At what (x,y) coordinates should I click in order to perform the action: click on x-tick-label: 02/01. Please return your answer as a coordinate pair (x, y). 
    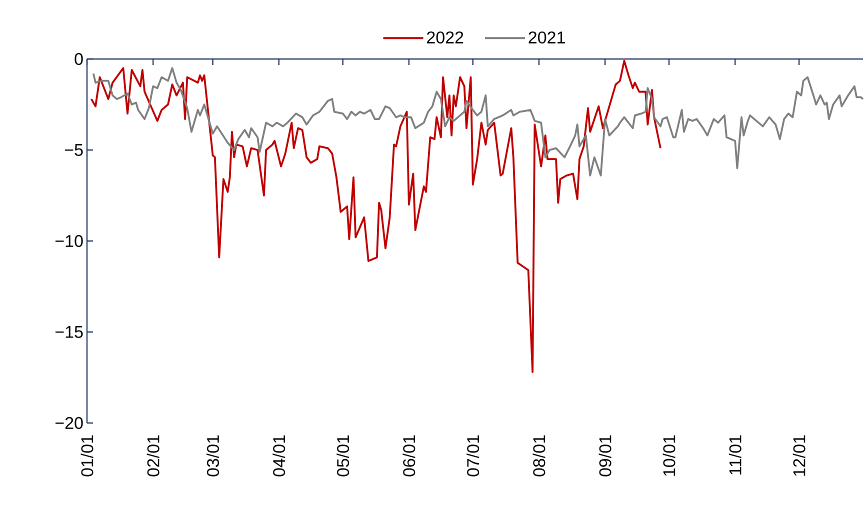
    Looking at the image, I should click on (153, 455).